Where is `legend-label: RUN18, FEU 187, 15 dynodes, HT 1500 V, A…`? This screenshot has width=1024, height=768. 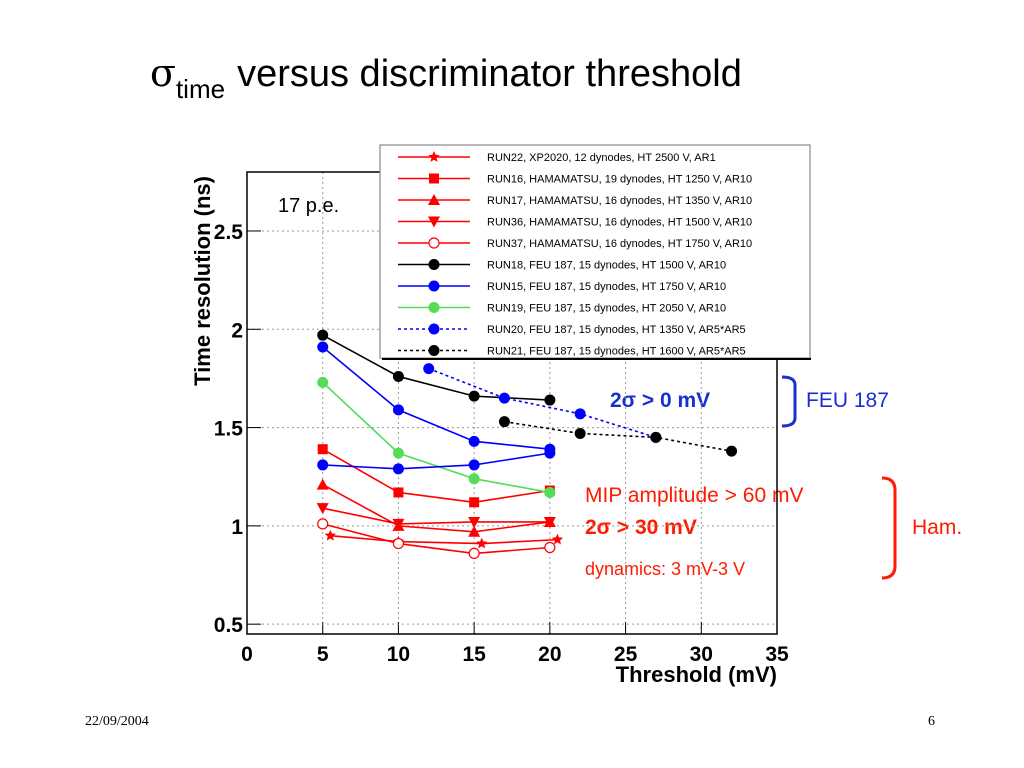
legend-label: RUN18, FEU 187, 15 dynodes, HT 1500 V, A… is located at coordinates (606, 266).